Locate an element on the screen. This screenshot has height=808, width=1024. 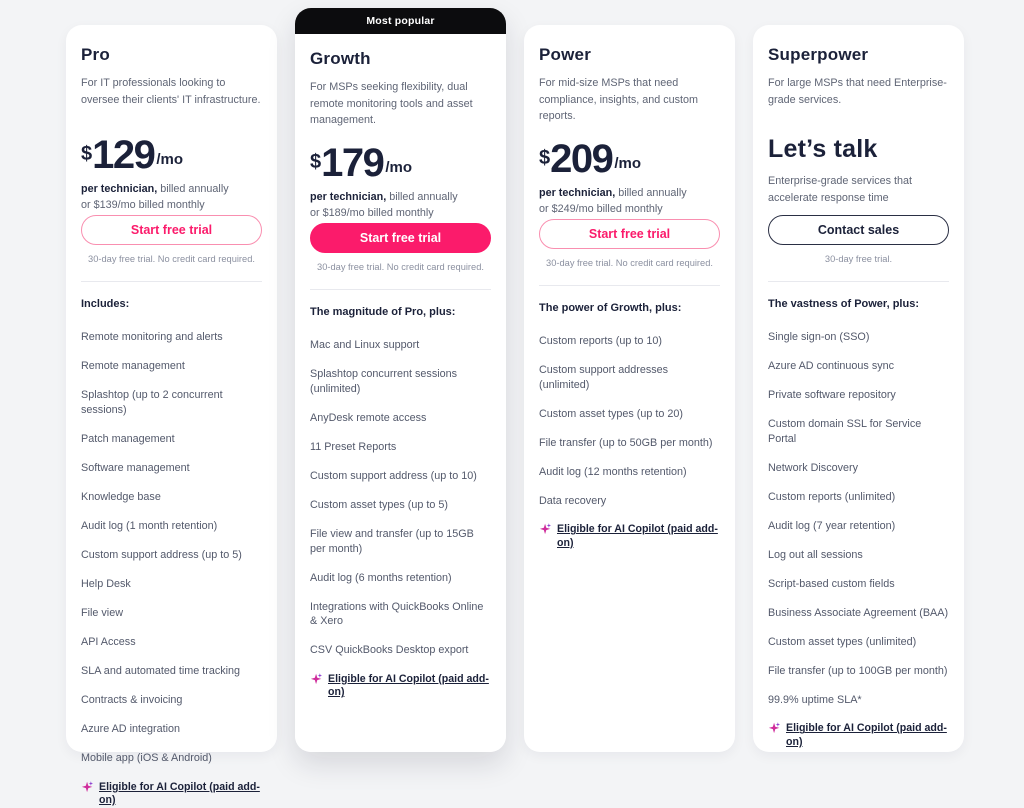
feature-item: Azure AD continuous sync is located at coordinates (858, 366).